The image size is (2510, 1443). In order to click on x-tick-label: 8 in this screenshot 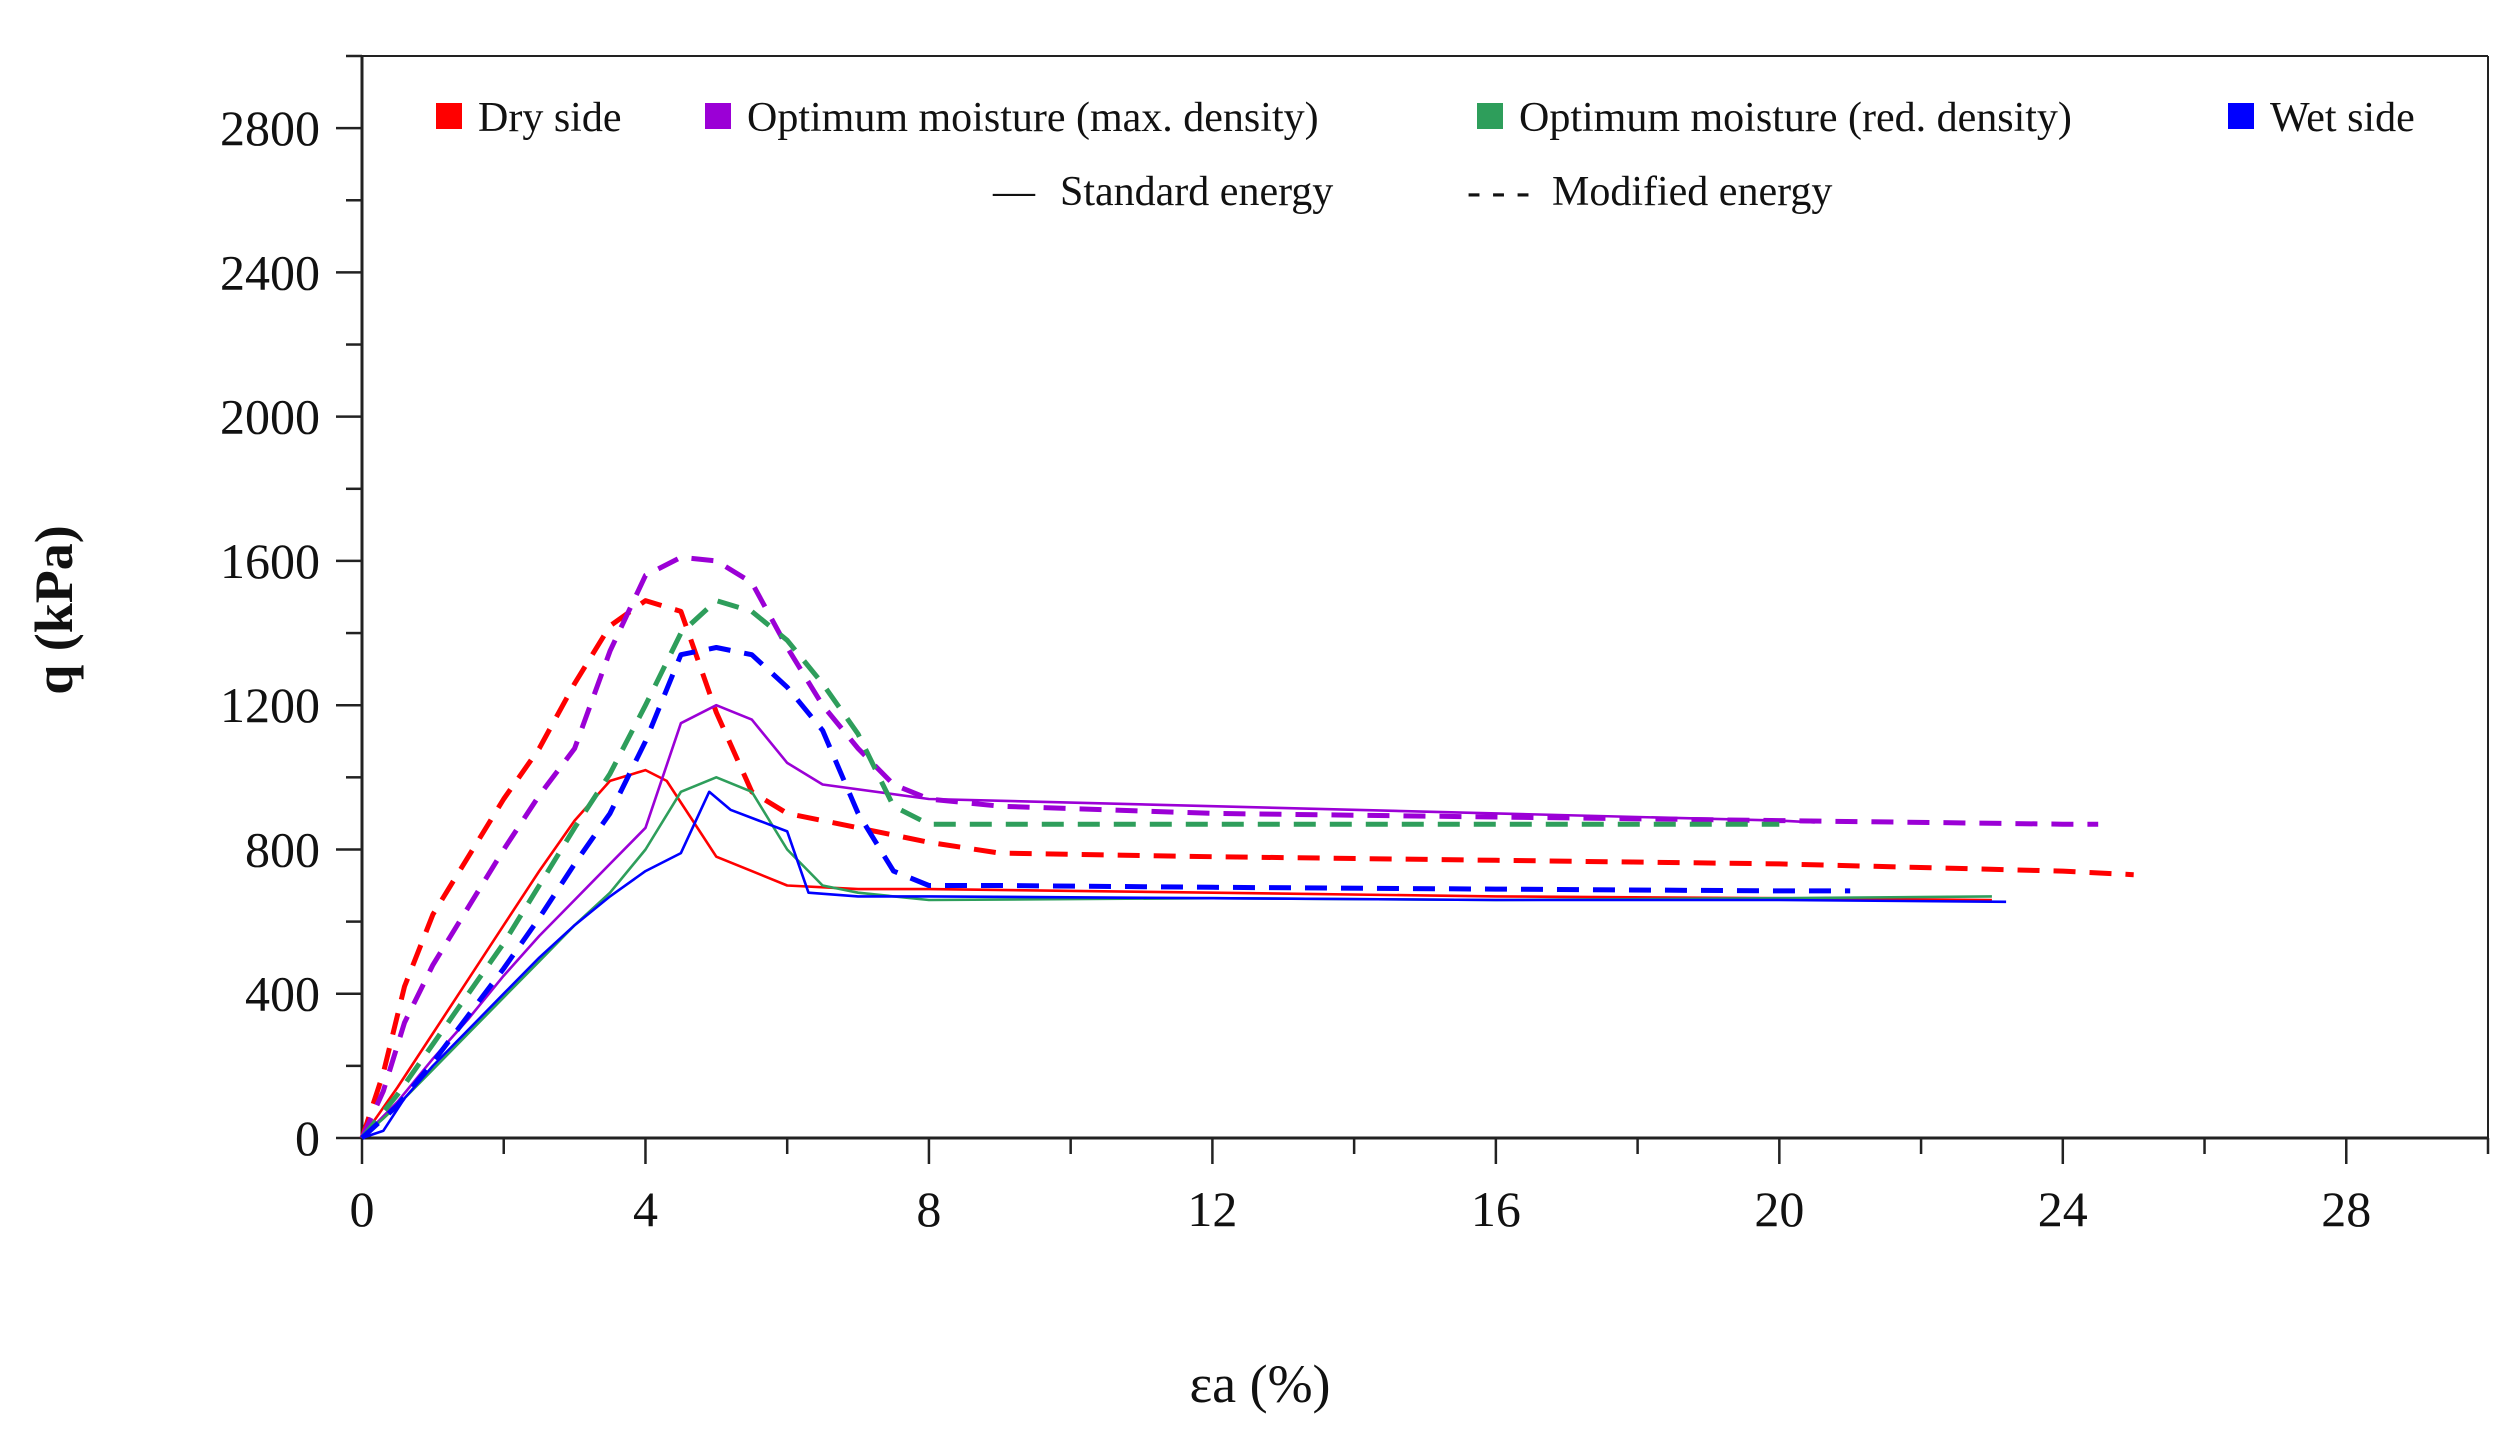, I will do `click(928, 1209)`.